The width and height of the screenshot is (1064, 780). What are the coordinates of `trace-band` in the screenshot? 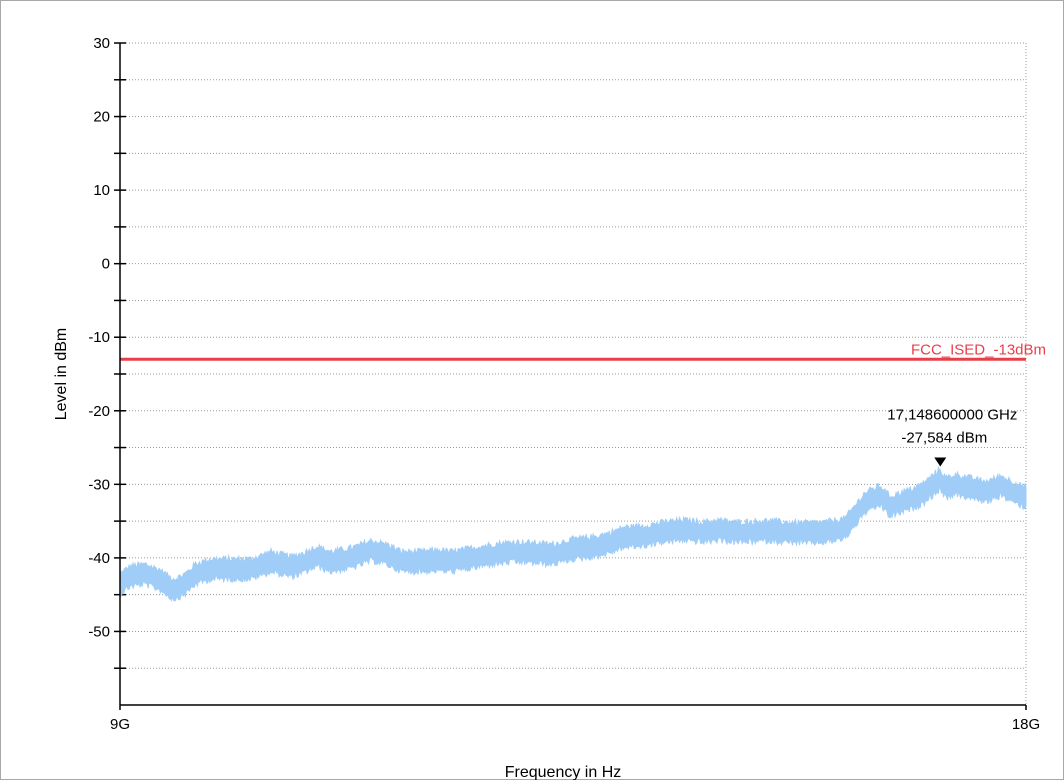 It's located at (573, 533).